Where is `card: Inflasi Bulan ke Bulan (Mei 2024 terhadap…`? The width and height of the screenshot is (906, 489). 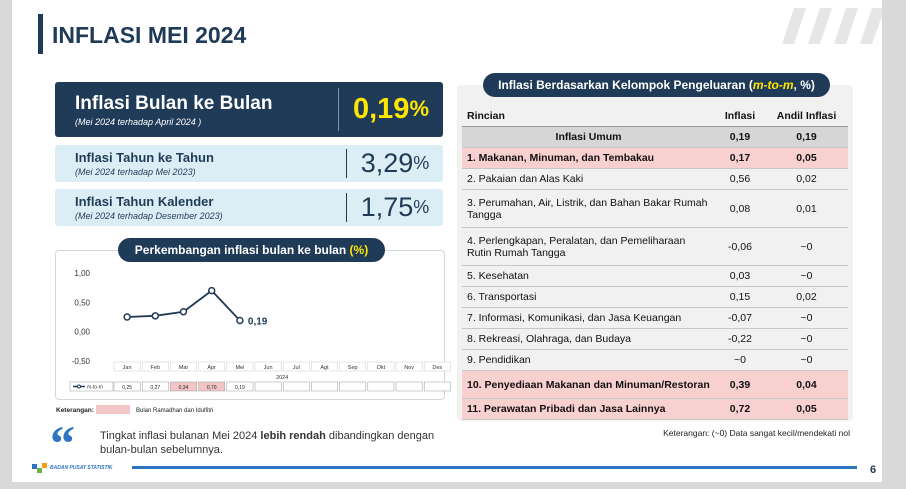 card: Inflasi Bulan ke Bulan (Mei 2024 terhadap… is located at coordinates (249, 109).